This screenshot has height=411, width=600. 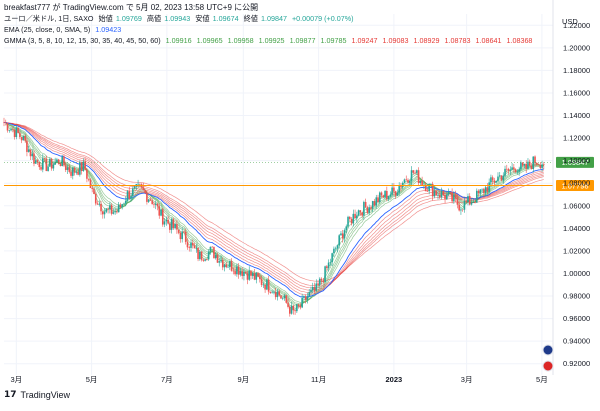 I want to click on ema-label: EMA (25, close, 0, SMA, 5), so click(x=47, y=29).